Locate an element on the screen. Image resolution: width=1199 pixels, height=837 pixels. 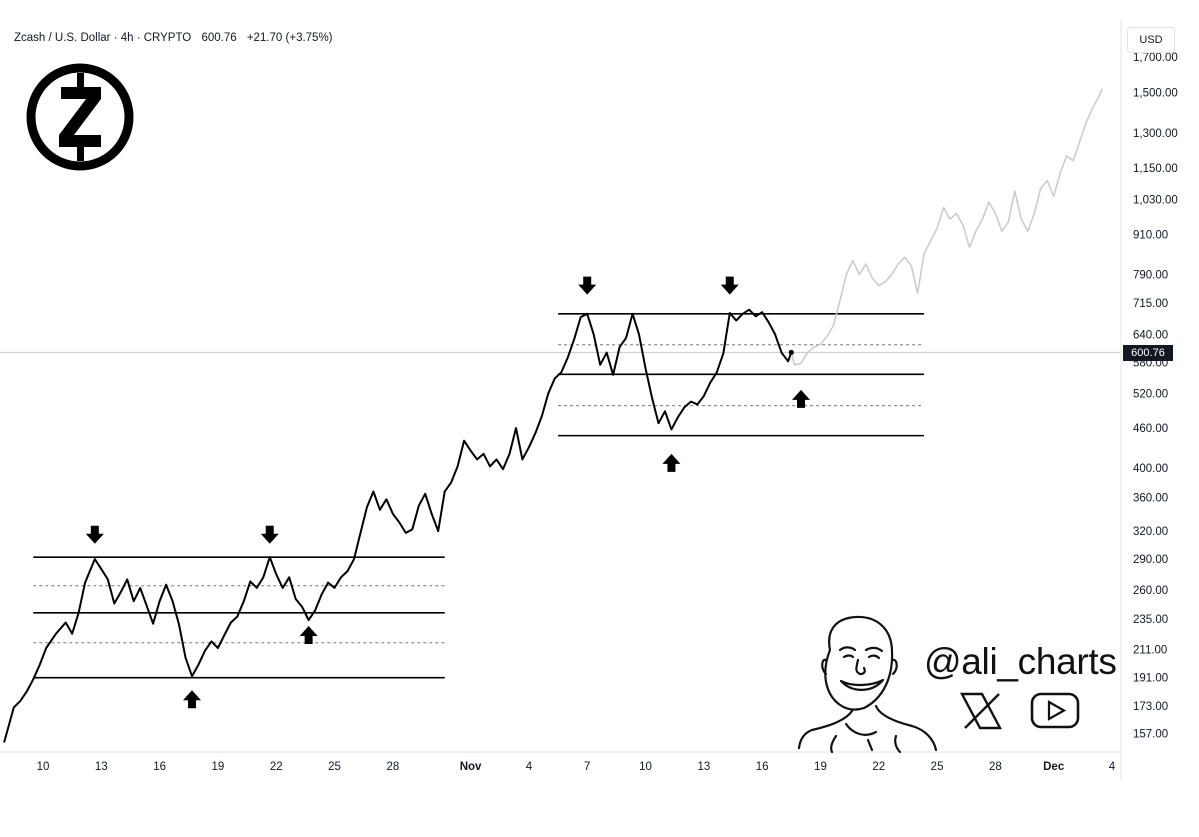
y-tick-label: 260.00 is located at coordinates (1150, 591).